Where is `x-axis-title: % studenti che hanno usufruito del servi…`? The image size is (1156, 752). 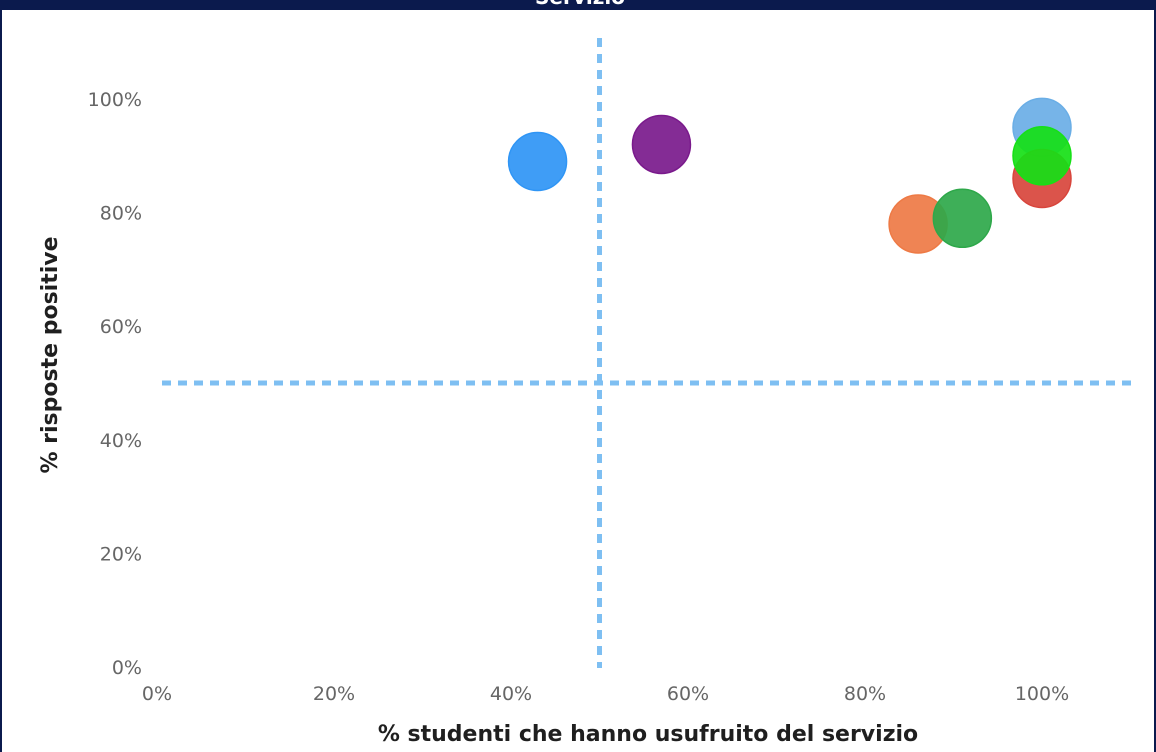 x-axis-title: % studenti che hanno usufruito del servi… is located at coordinates (648, 734).